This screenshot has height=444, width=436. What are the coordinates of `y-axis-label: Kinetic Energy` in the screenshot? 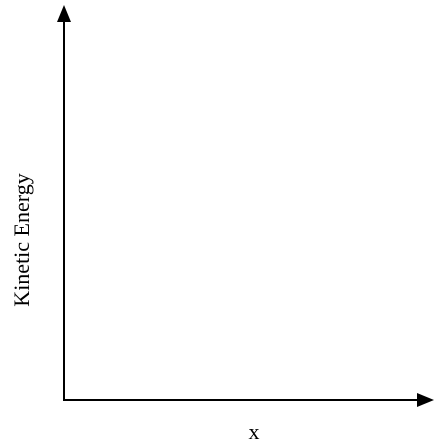 It's located at (21, 240).